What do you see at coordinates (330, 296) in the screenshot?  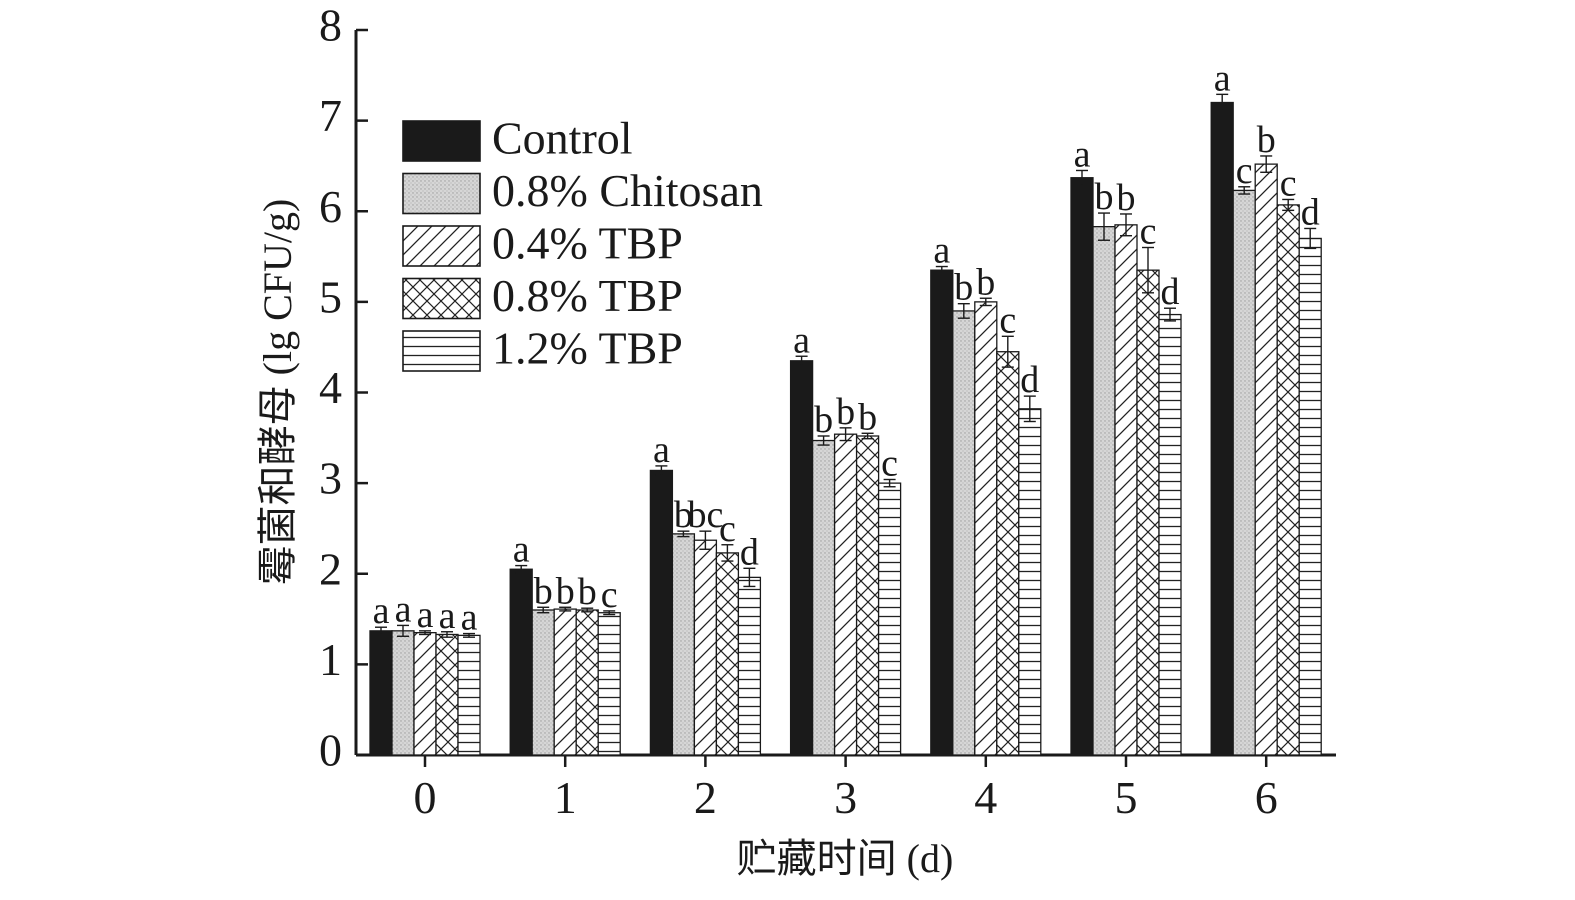 I see `y-tick-label: 5` at bounding box center [330, 296].